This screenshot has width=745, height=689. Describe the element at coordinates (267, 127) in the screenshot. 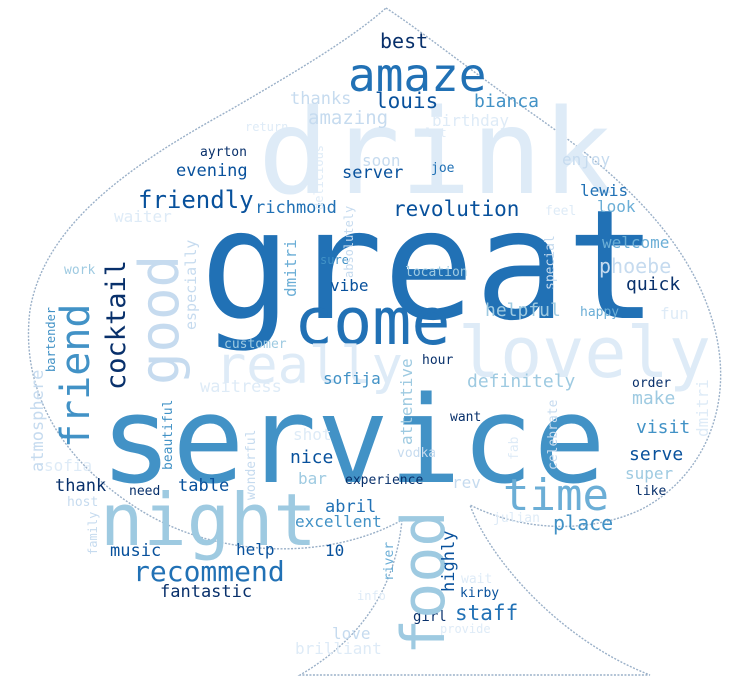

I see `word-return: return` at that location.